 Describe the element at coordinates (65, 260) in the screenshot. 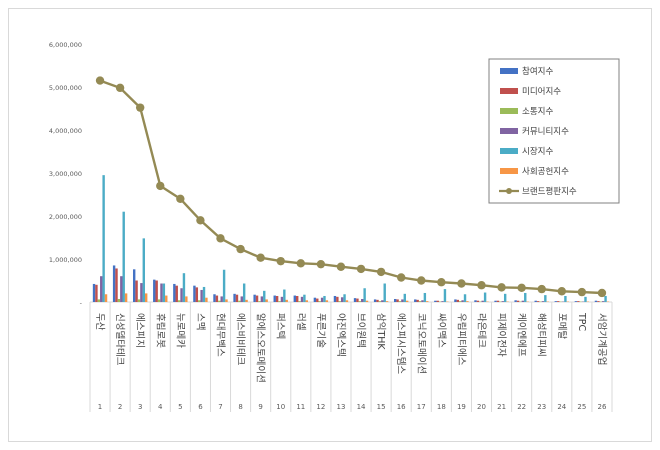

I see `y-tick-label: 1,000,000` at that location.